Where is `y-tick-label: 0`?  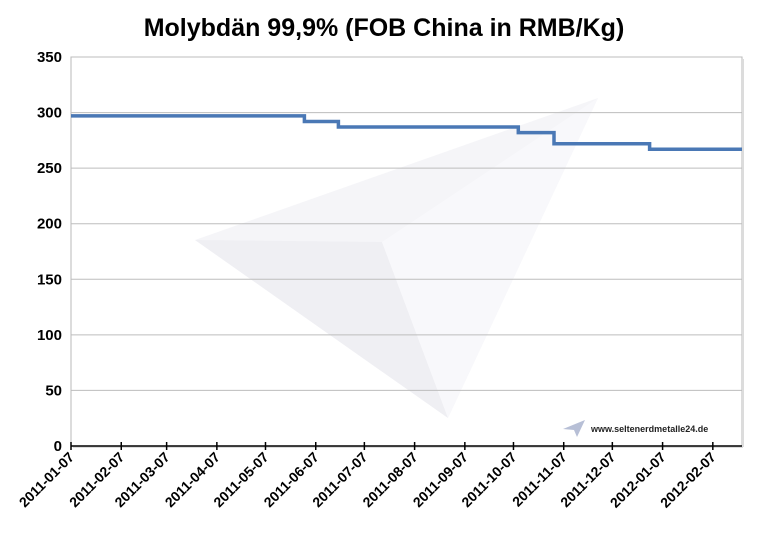
y-tick-label: 0 is located at coordinates (58, 446).